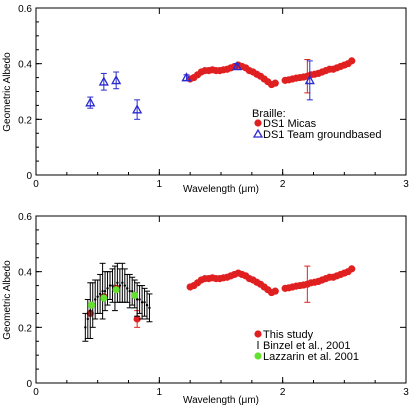  Describe the element at coordinates (220, 88) in the screenshot. I see `top-marks` at that location.